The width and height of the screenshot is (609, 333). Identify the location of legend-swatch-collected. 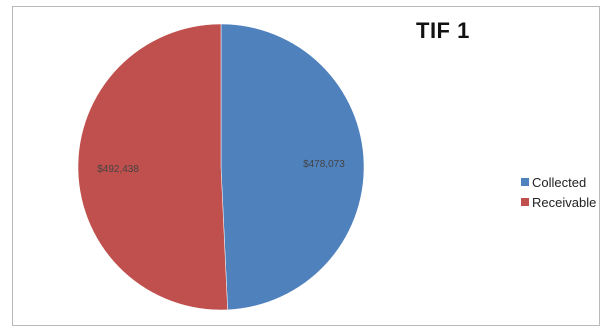
(525, 182).